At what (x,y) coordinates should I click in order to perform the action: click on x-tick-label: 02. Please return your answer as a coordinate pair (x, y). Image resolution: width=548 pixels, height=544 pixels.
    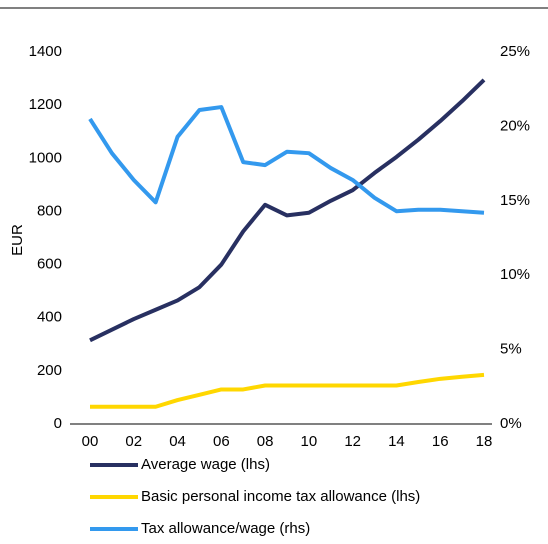
    Looking at the image, I should click on (133, 441).